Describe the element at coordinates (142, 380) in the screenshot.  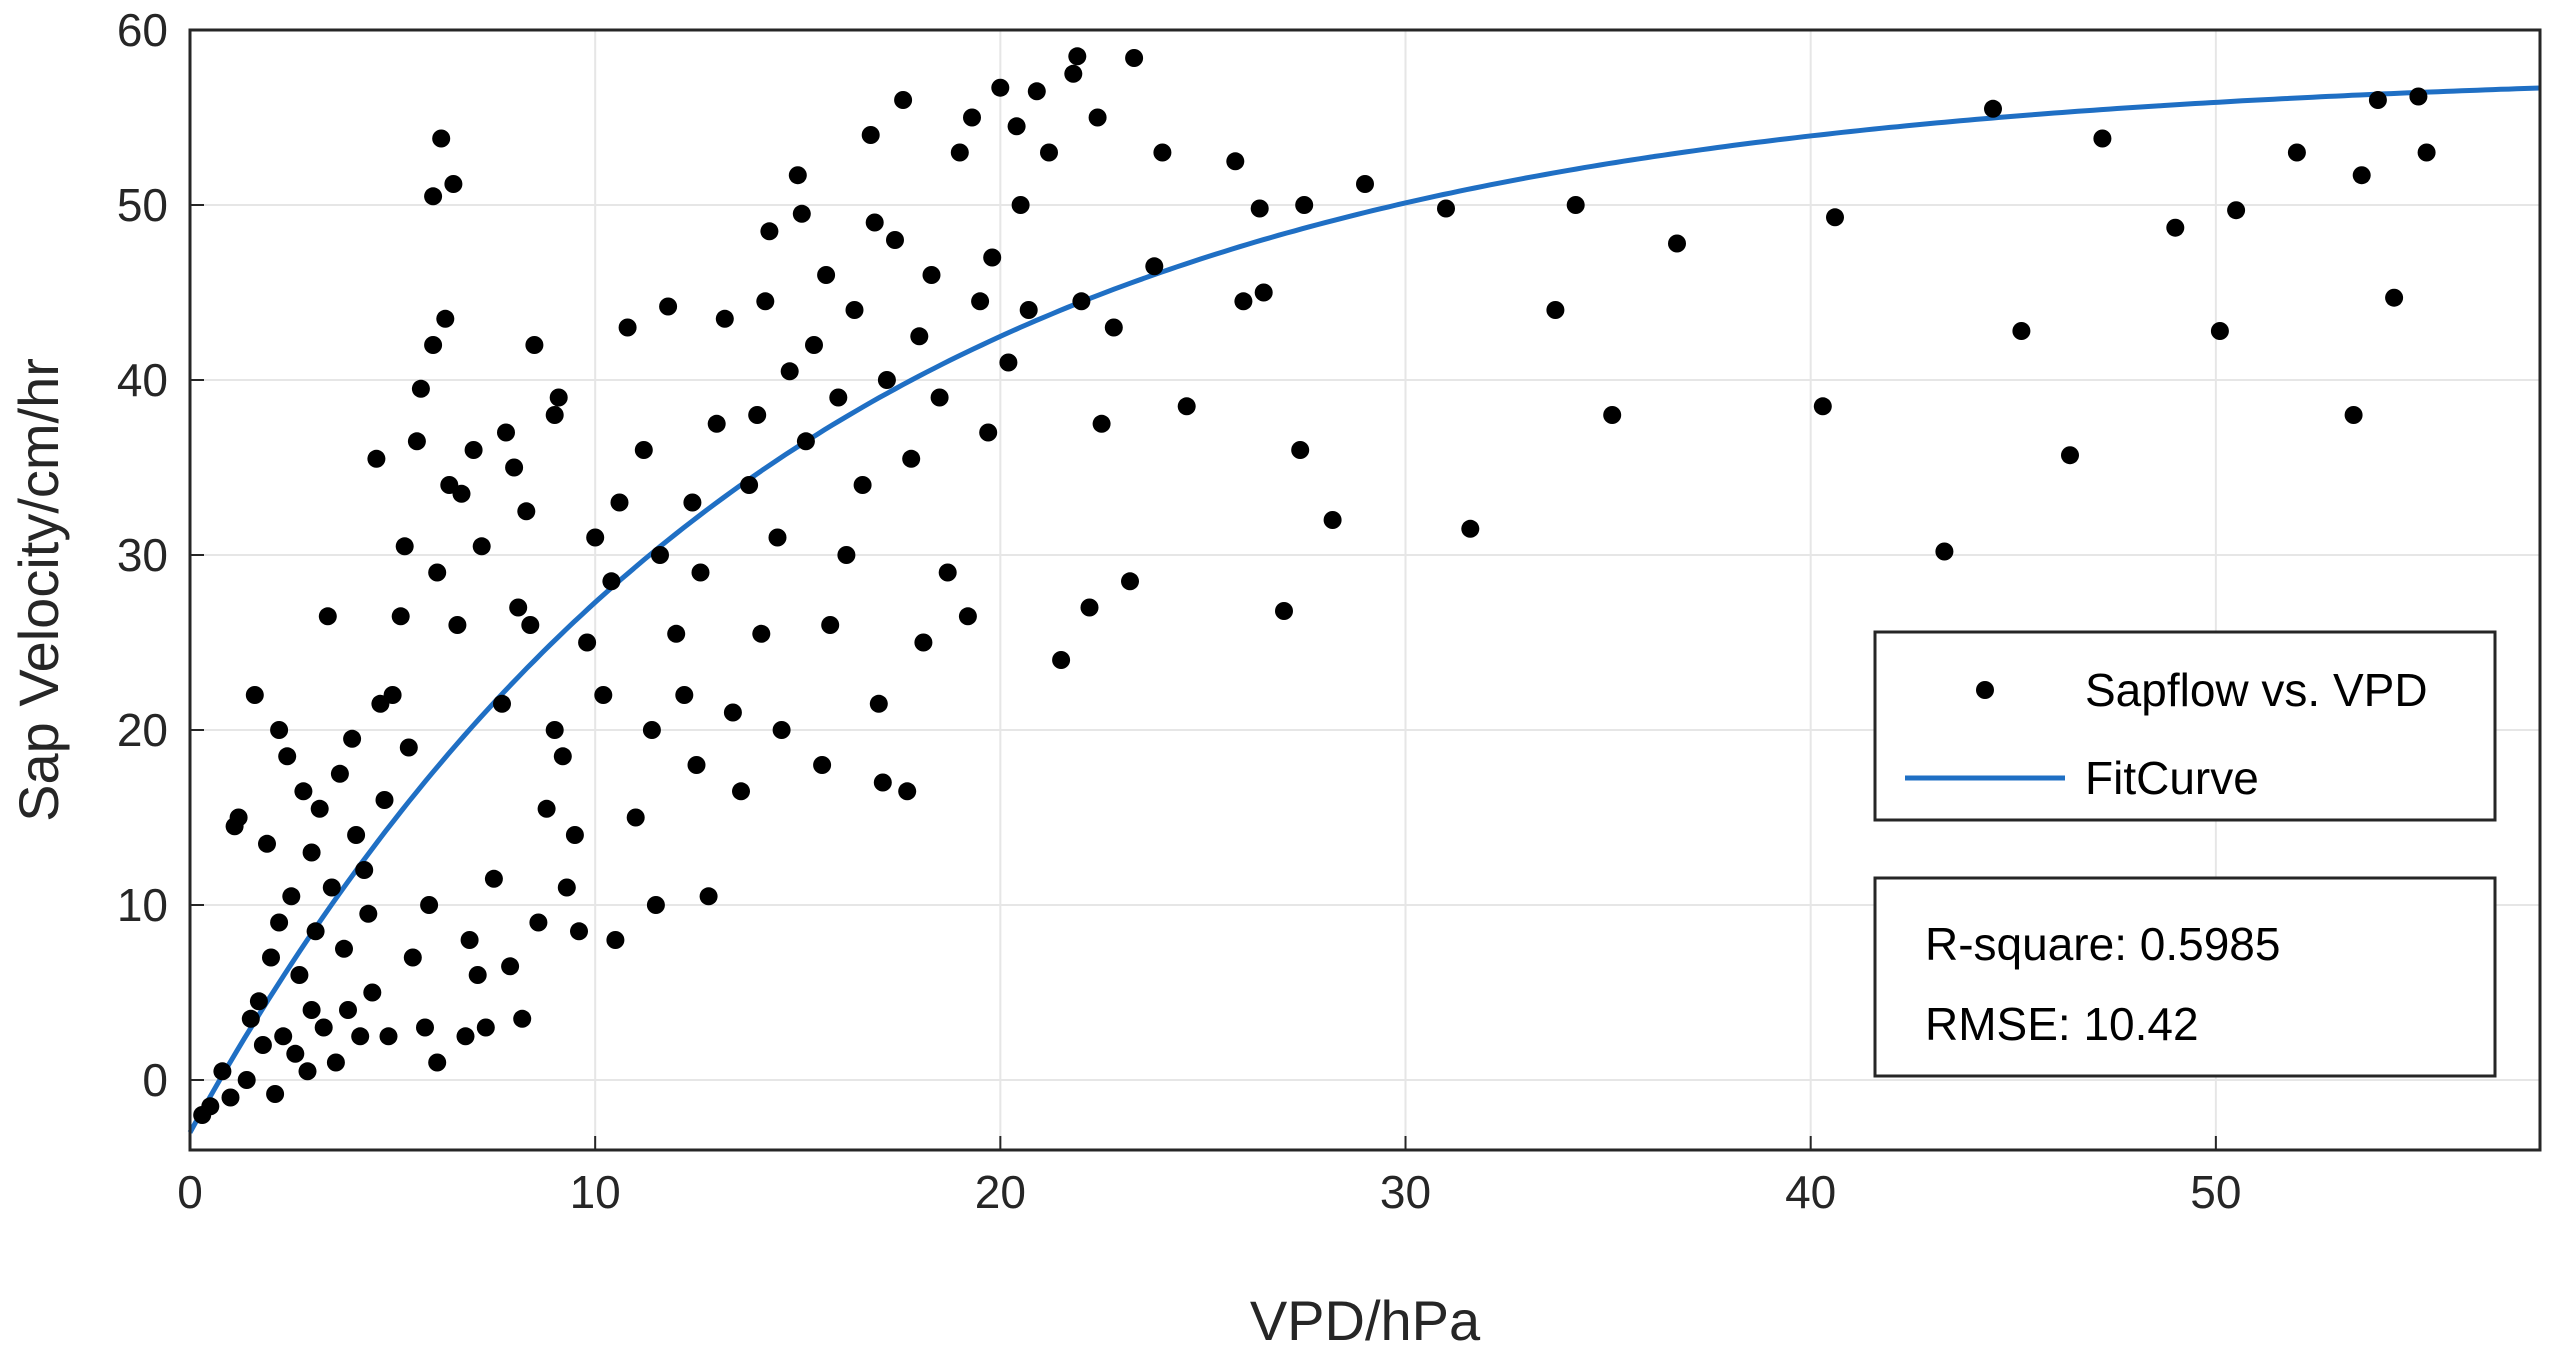
I see `y-tick-label: 40` at that location.